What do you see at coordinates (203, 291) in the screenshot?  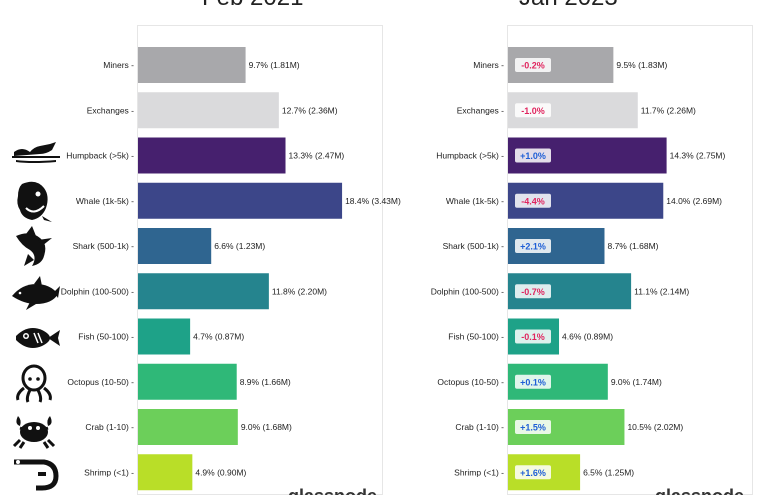 I see `left-bar-dolphin` at bounding box center [203, 291].